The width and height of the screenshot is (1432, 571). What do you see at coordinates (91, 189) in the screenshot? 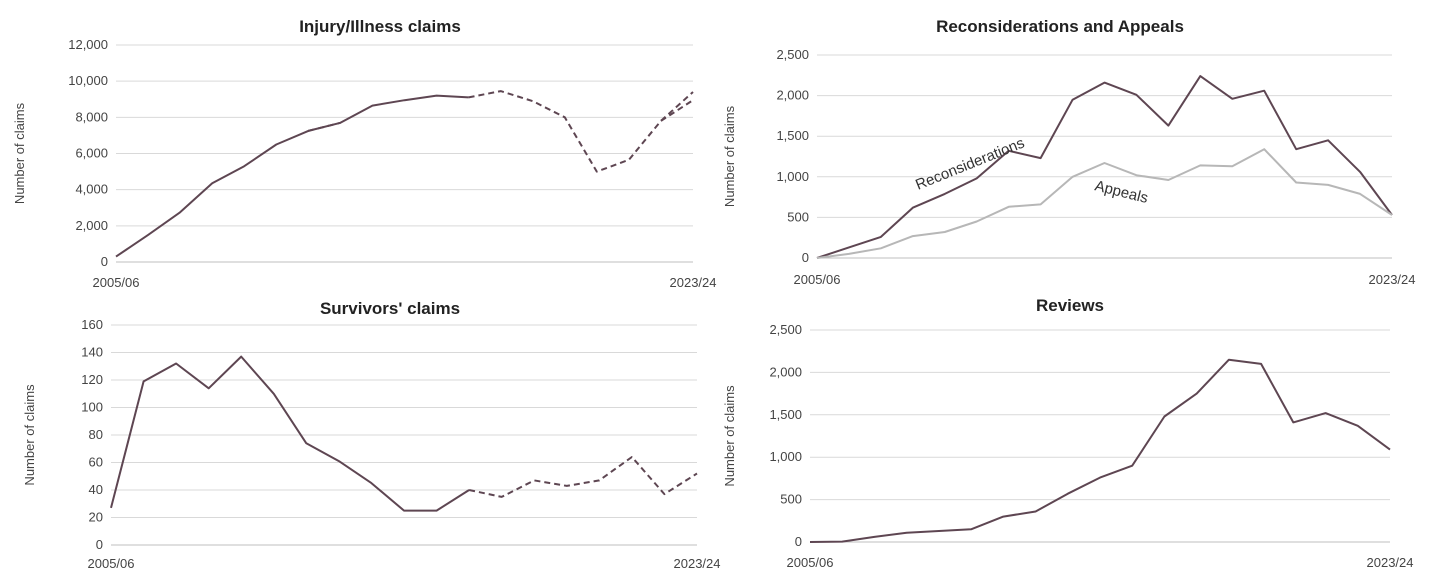
I see `y-tick-label: 4,000` at bounding box center [91, 189].